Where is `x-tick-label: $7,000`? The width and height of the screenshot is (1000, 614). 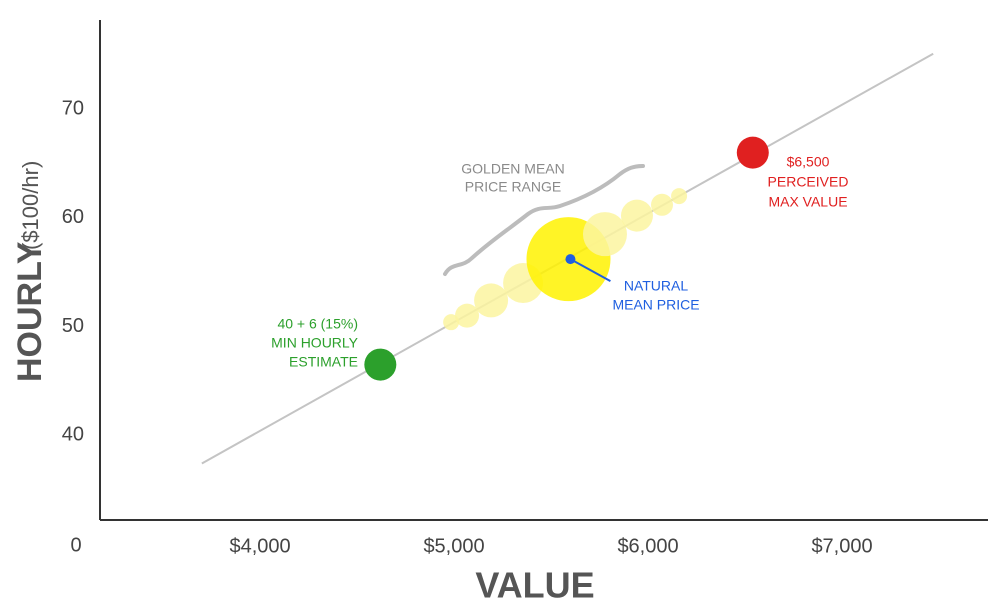
x-tick-label: $7,000 is located at coordinates (841, 546).